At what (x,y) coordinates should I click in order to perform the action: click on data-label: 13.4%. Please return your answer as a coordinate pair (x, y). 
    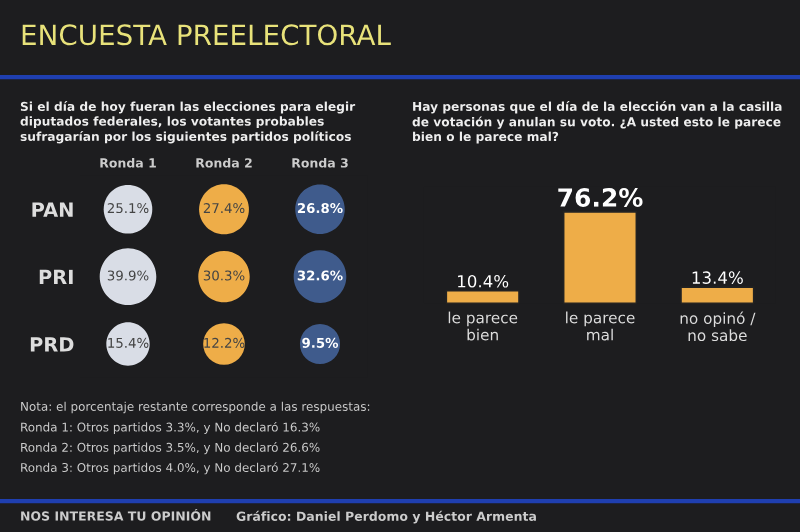
    Looking at the image, I should click on (717, 277).